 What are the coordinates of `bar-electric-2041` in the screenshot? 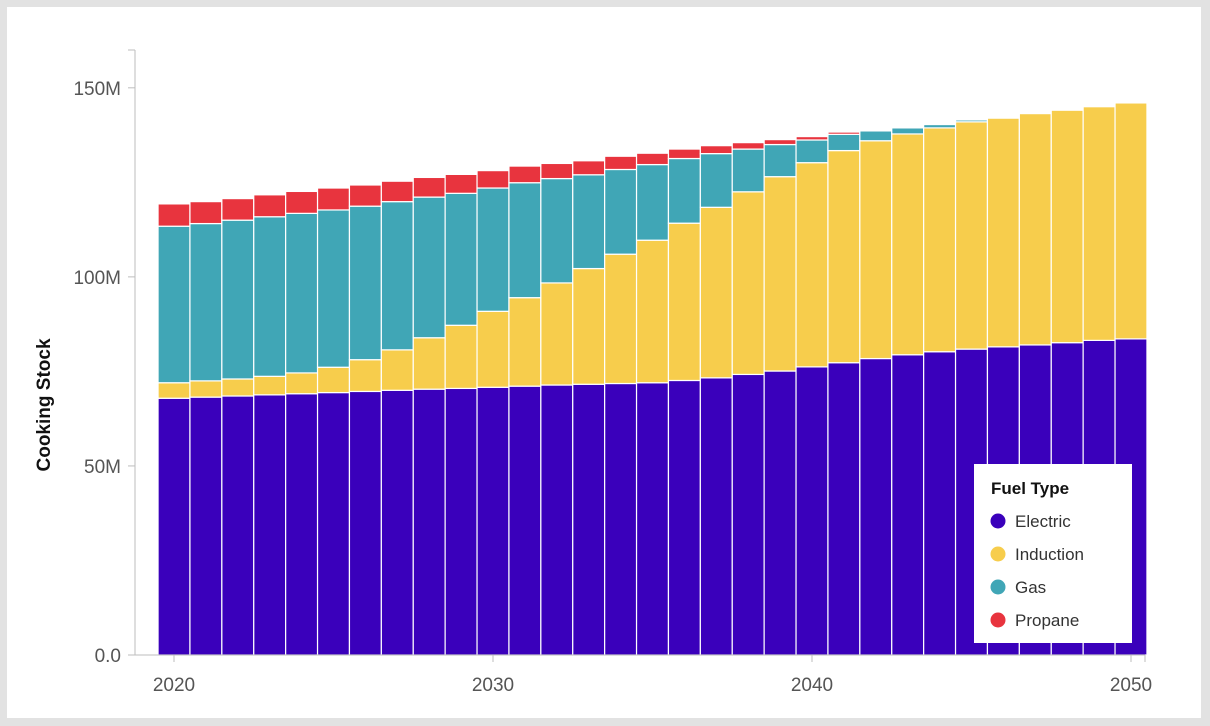 It's located at (844, 509).